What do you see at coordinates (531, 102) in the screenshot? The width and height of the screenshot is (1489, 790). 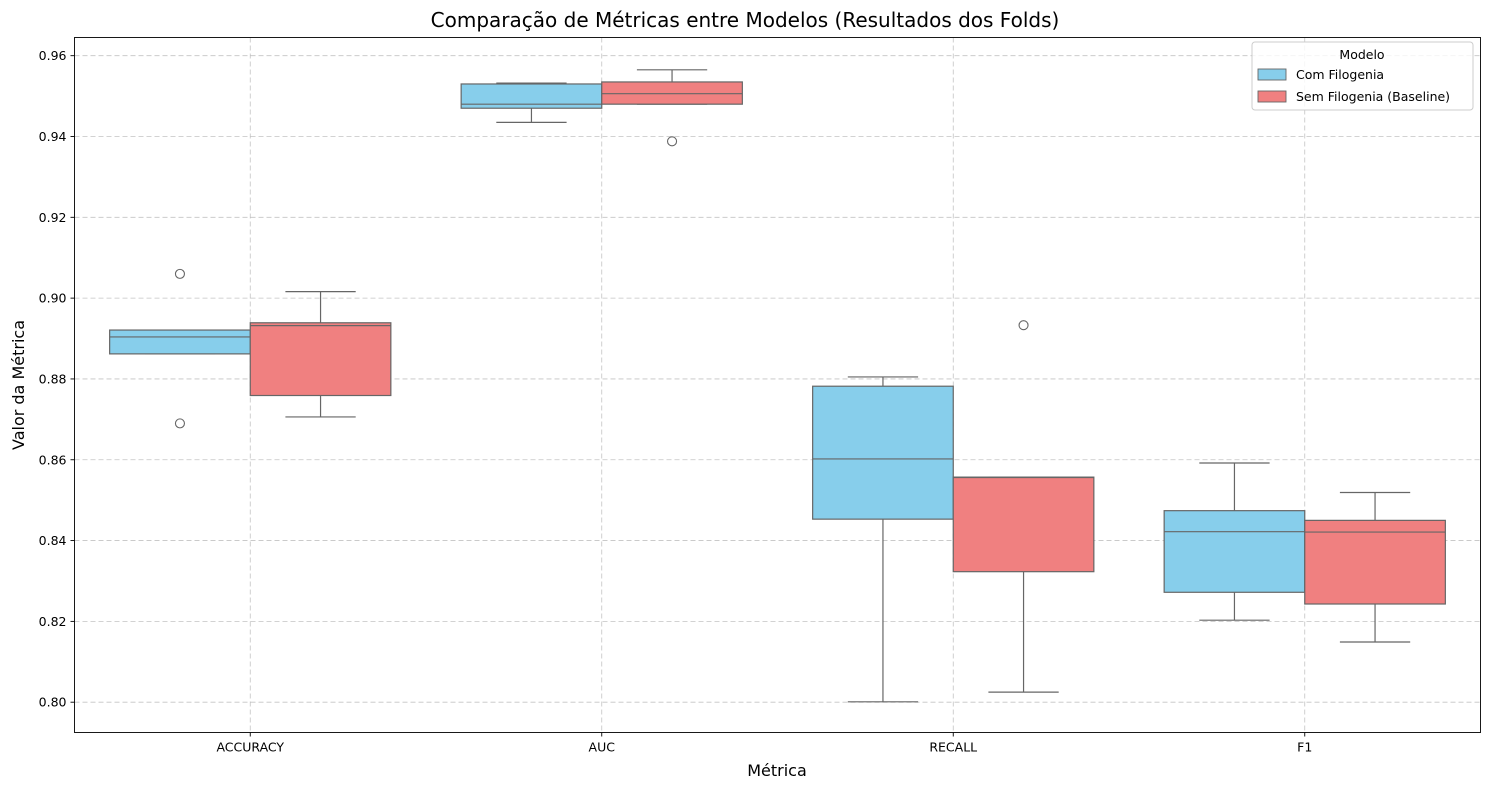 I see `box-auc-com-filogenia` at bounding box center [531, 102].